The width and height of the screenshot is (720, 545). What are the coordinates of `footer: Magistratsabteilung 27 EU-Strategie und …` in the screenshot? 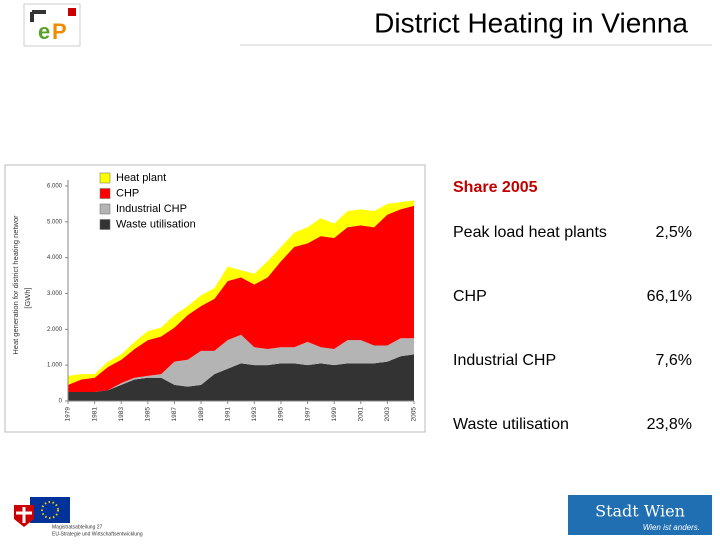 It's located at (363, 516).